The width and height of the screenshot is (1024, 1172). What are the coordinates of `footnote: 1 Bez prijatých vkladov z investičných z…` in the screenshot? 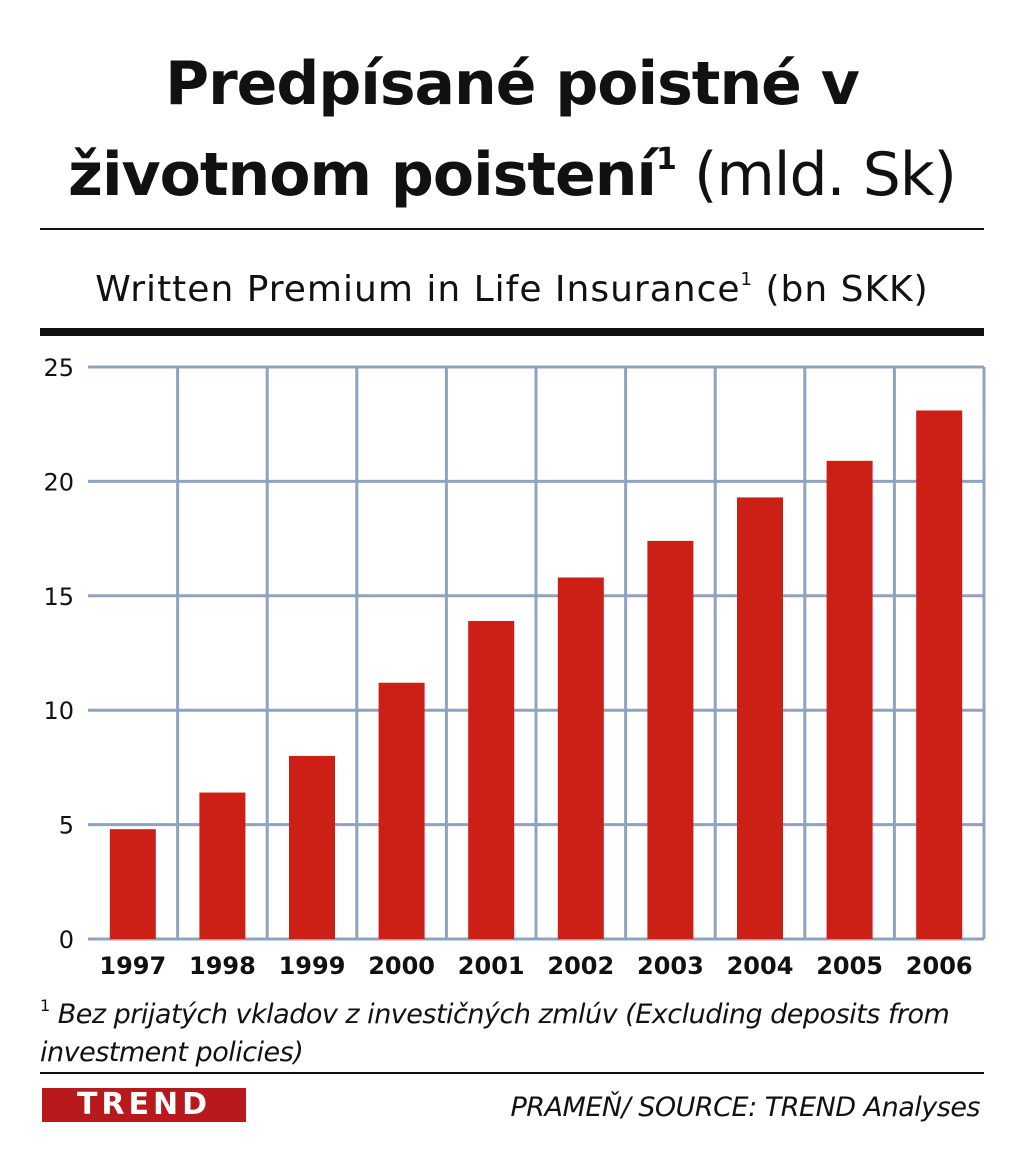 It's located at (500, 1029).